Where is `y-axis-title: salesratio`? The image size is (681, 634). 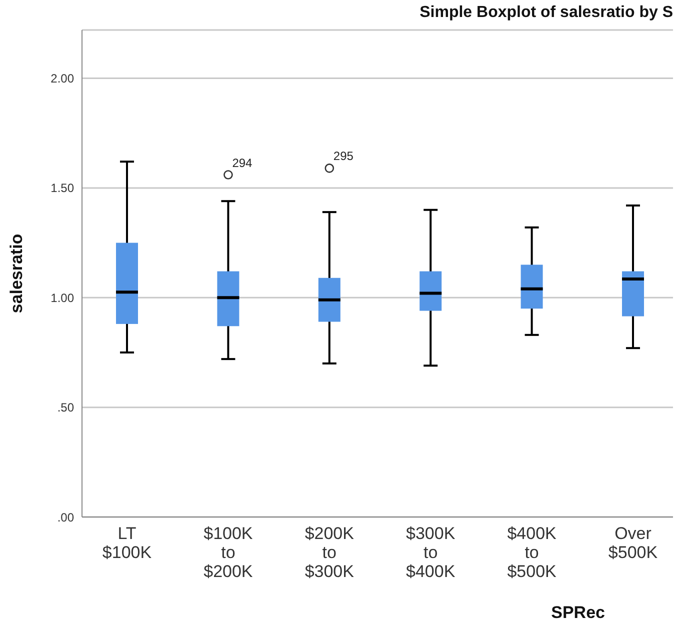
y-axis-title: salesratio is located at coordinates (16, 274).